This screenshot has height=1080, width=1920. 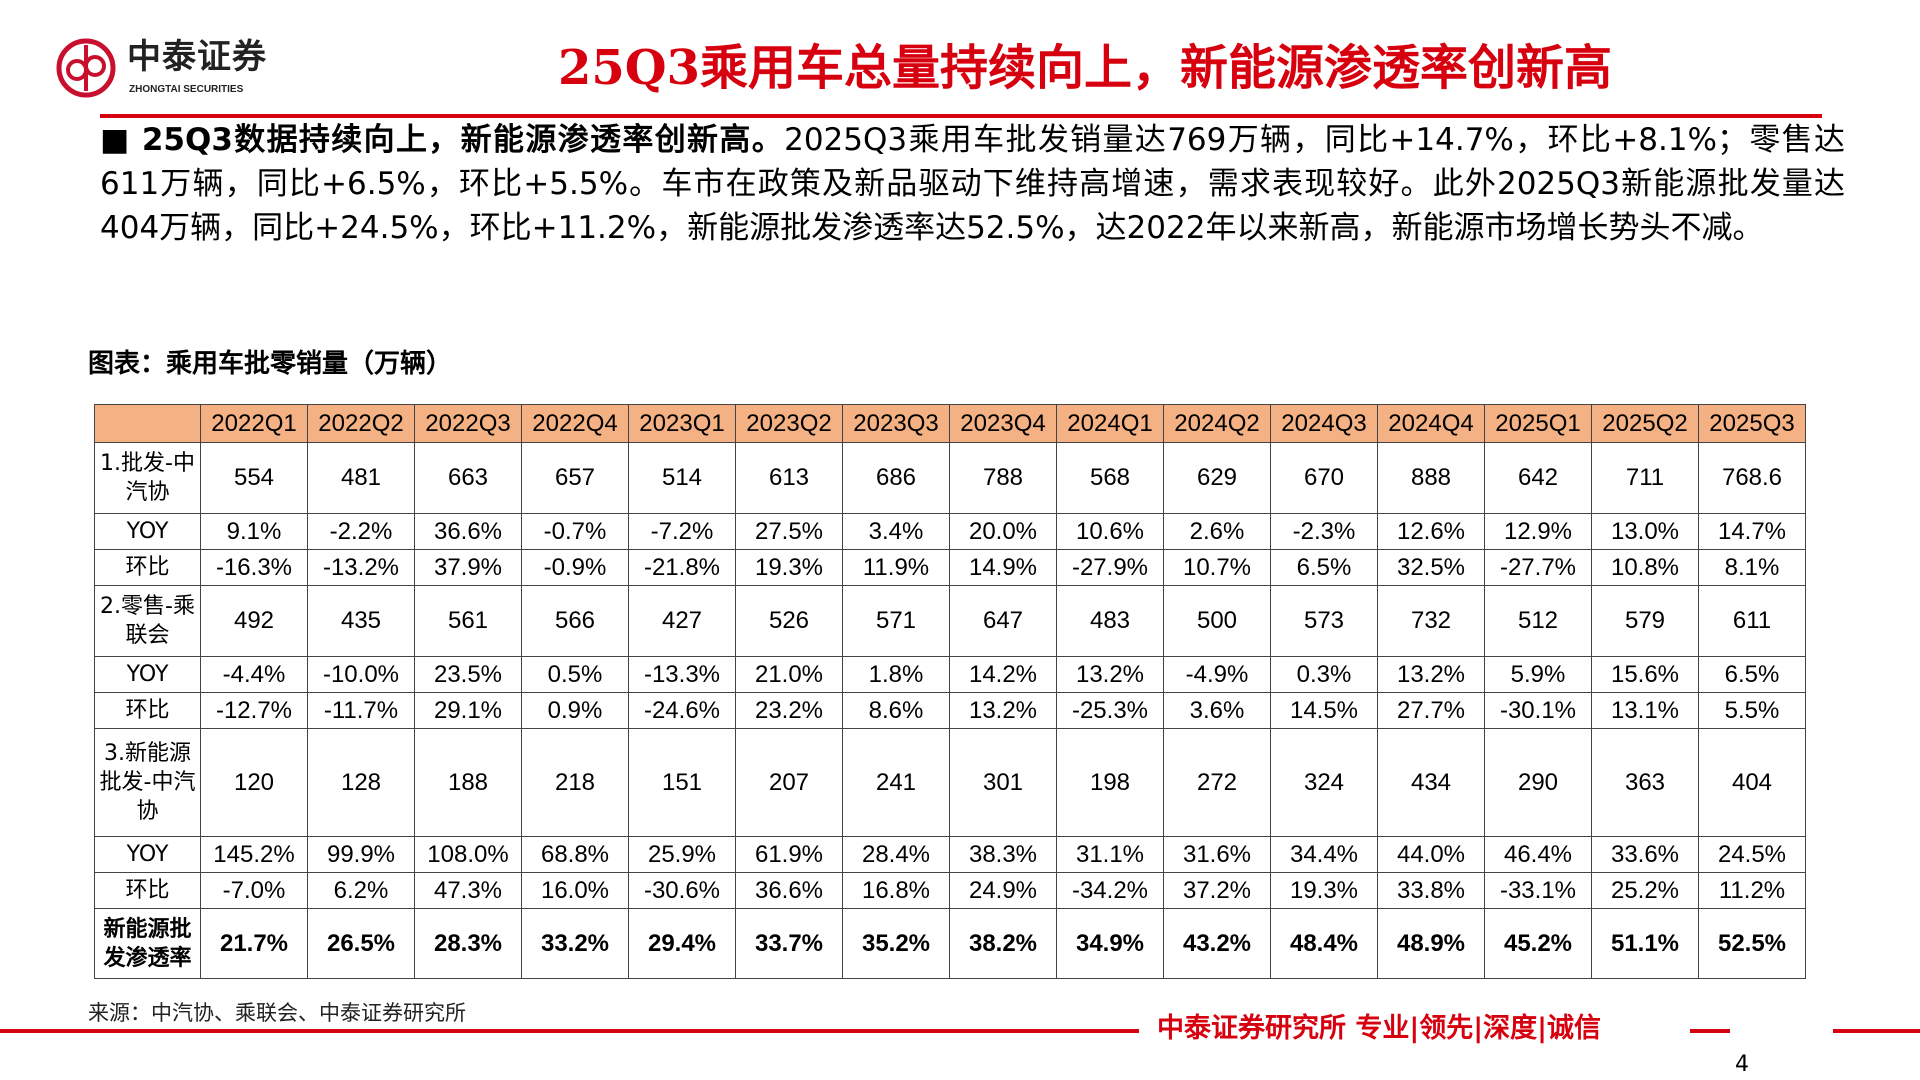 I want to click on table-cell: 27.7%, so click(x=1431, y=710).